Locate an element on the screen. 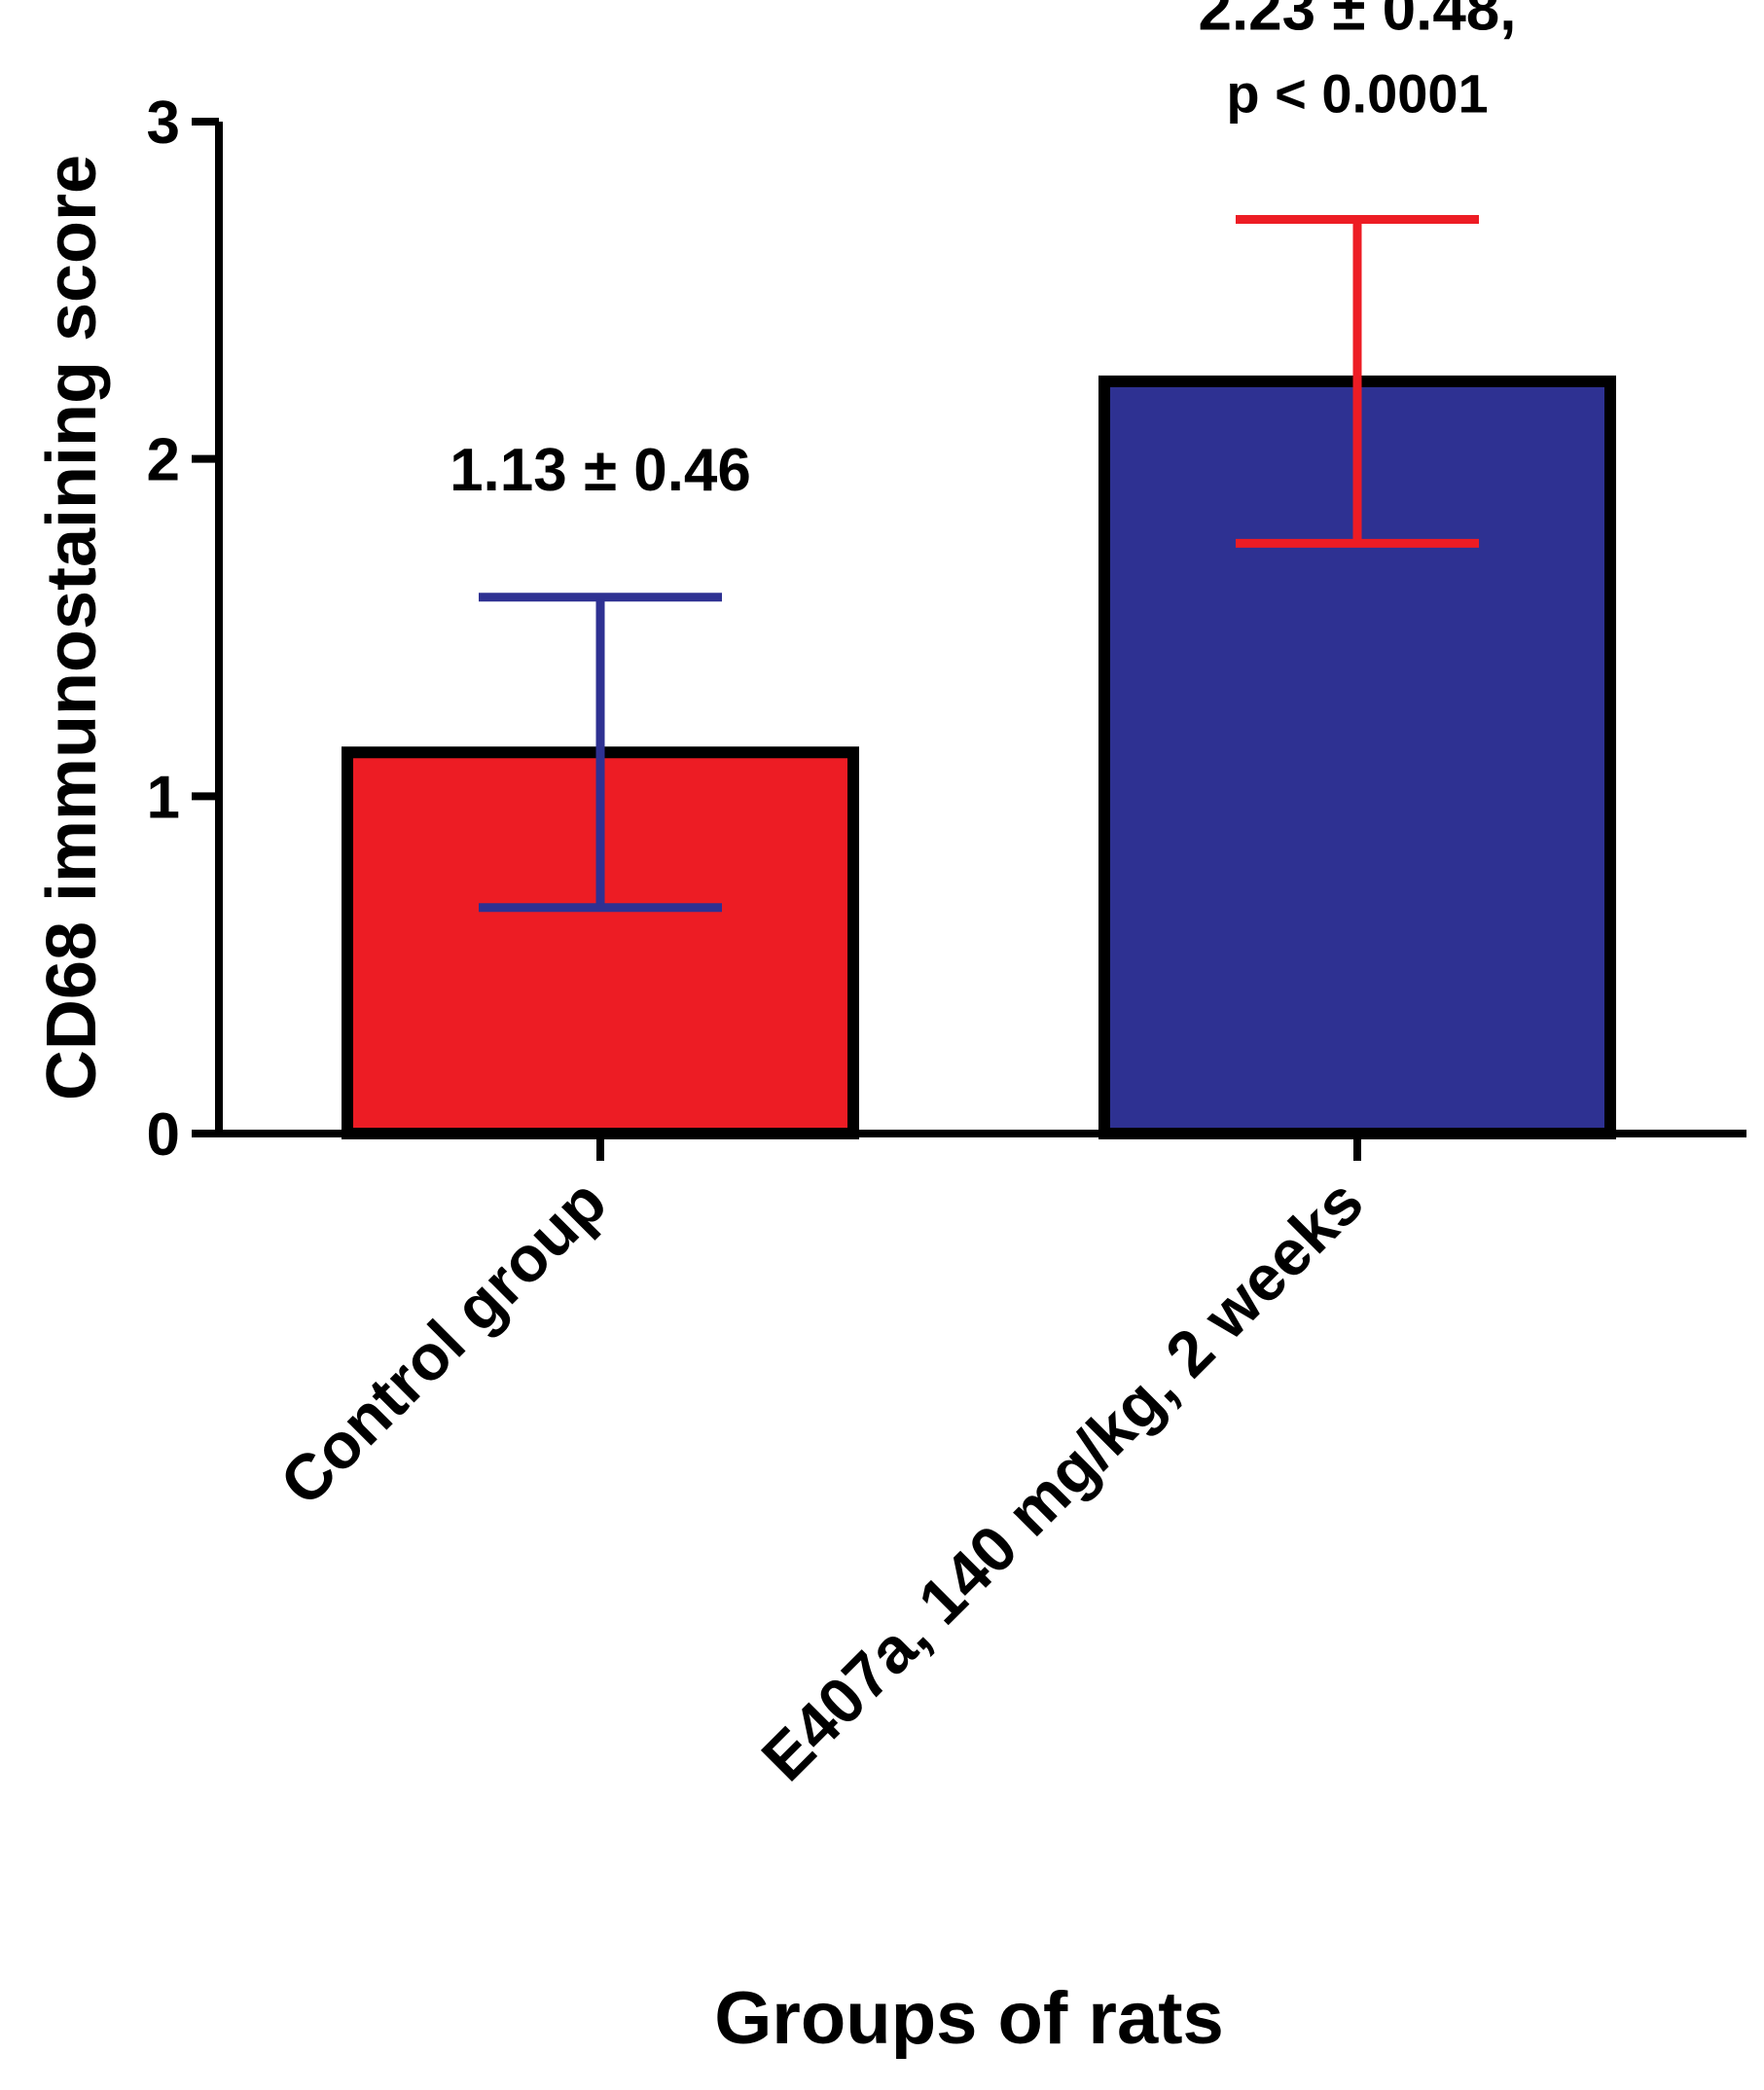 The width and height of the screenshot is (1764, 2090). bar-annotation: p < 0.0001 is located at coordinates (1357, 94).